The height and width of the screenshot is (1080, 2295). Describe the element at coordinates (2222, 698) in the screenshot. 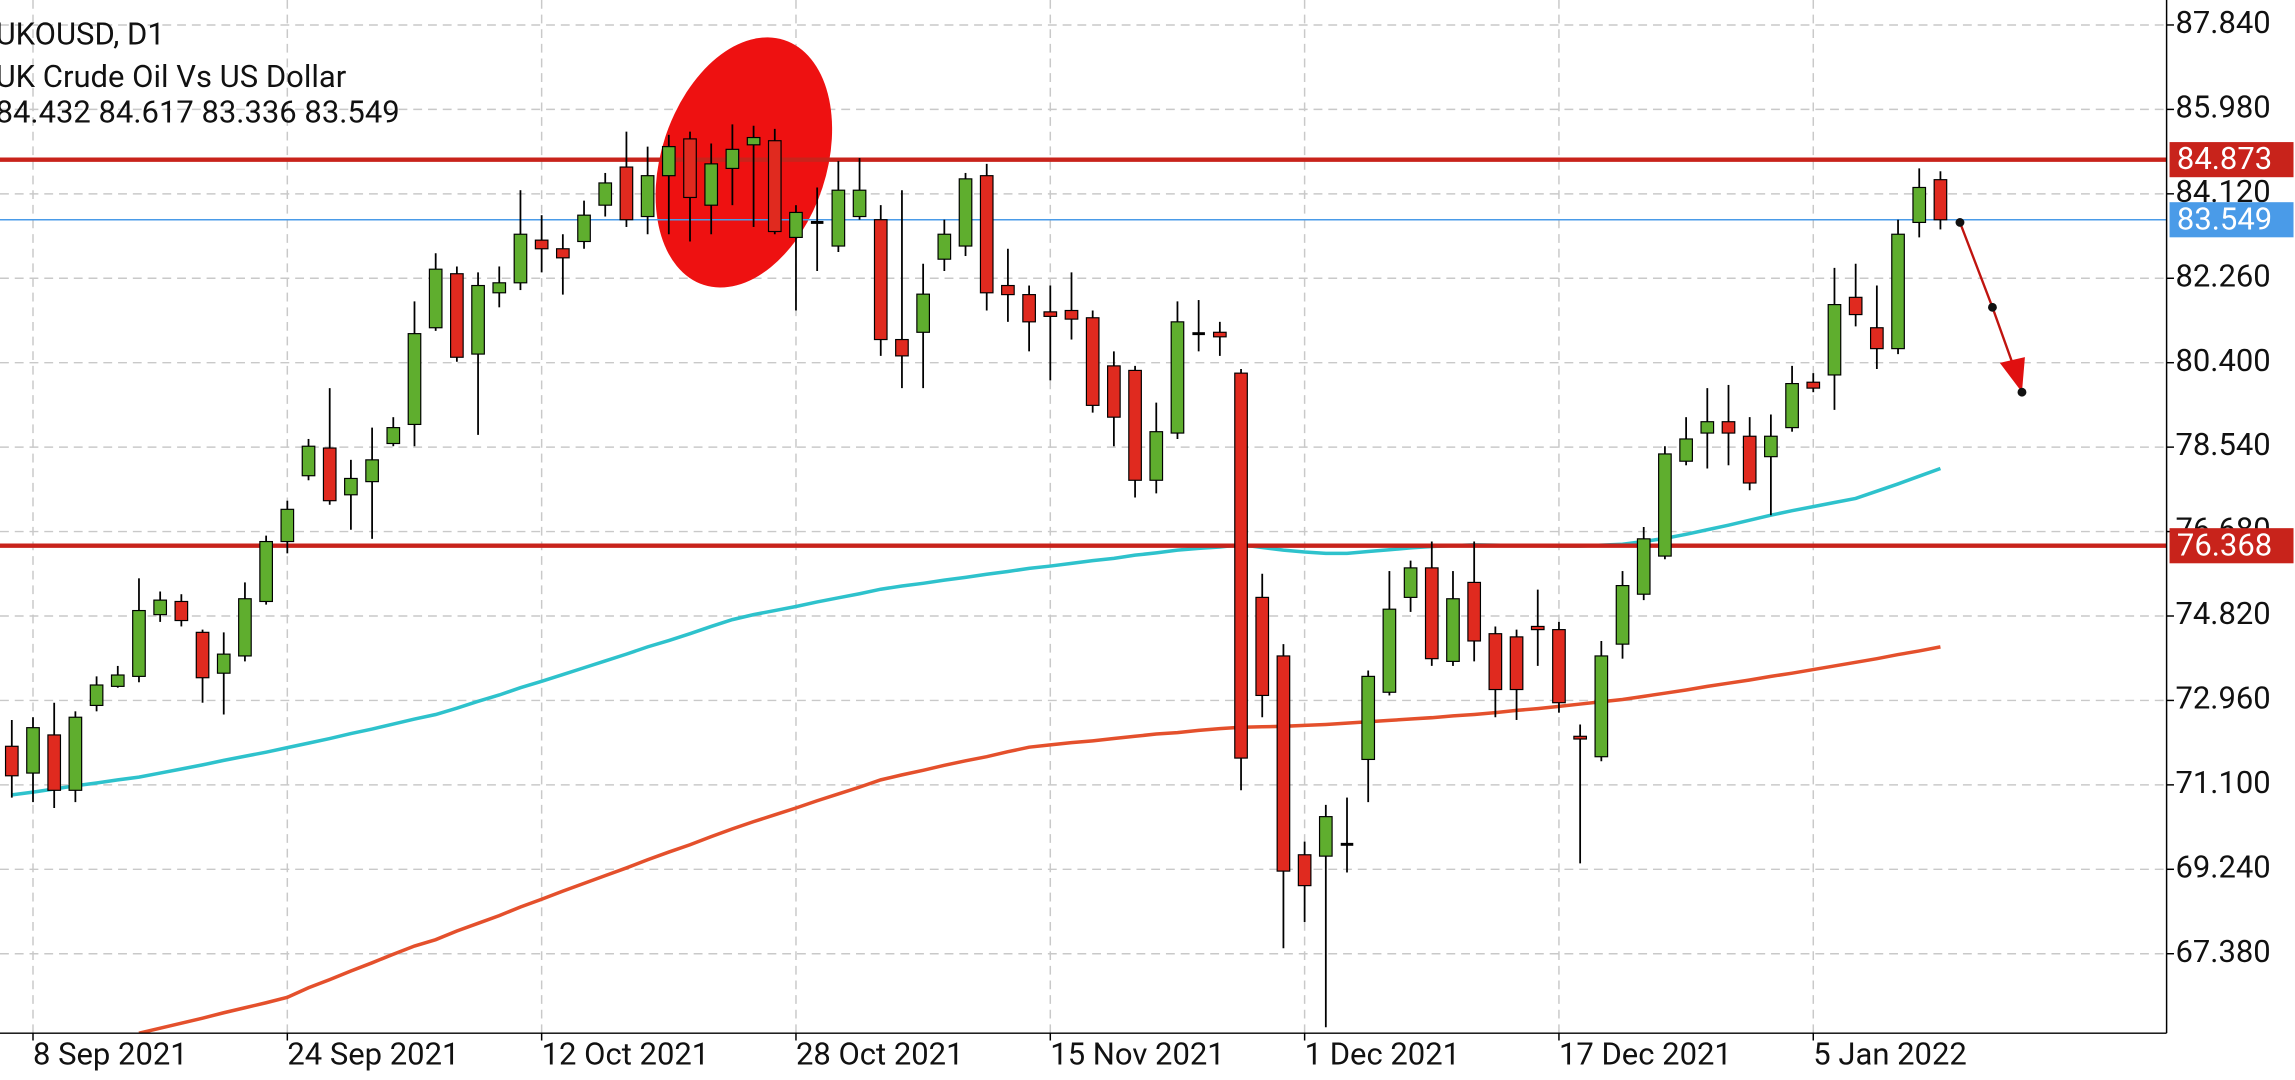

I see `y-tick-label: 72.960` at that location.